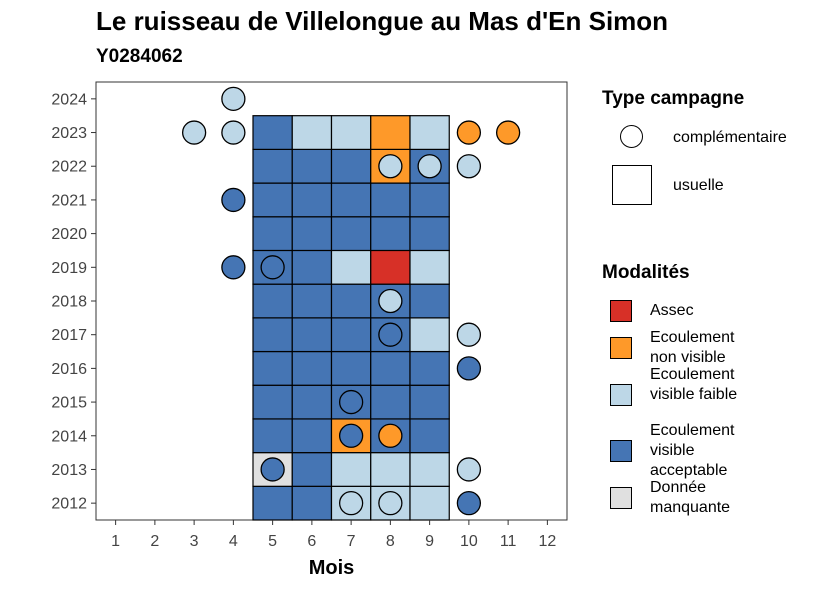 Image resolution: width=826 pixels, height=590 pixels. What do you see at coordinates (351, 541) in the screenshot?
I see `x-tick-label-7: 7` at bounding box center [351, 541].